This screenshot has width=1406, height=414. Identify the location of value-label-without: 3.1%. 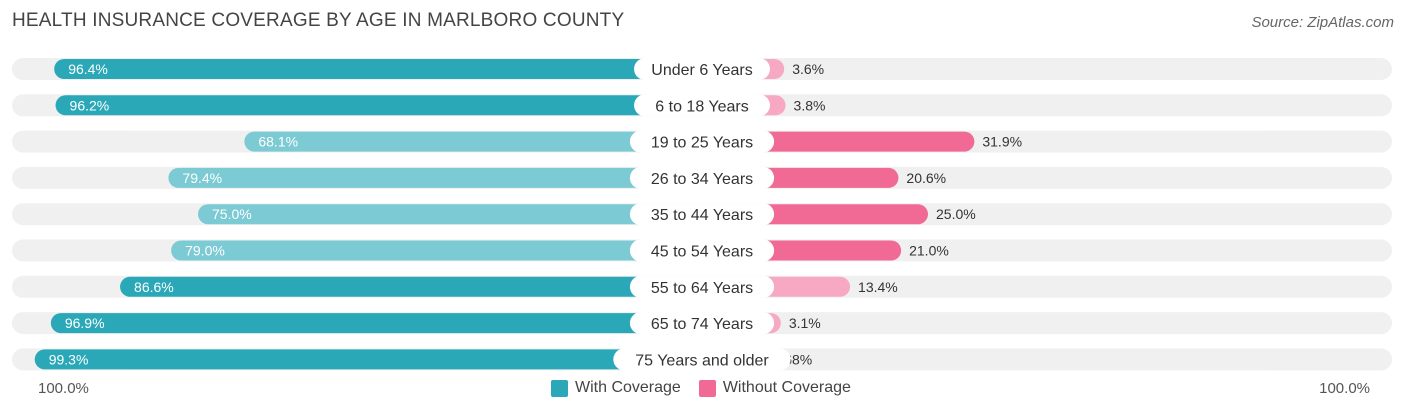
(805, 323).